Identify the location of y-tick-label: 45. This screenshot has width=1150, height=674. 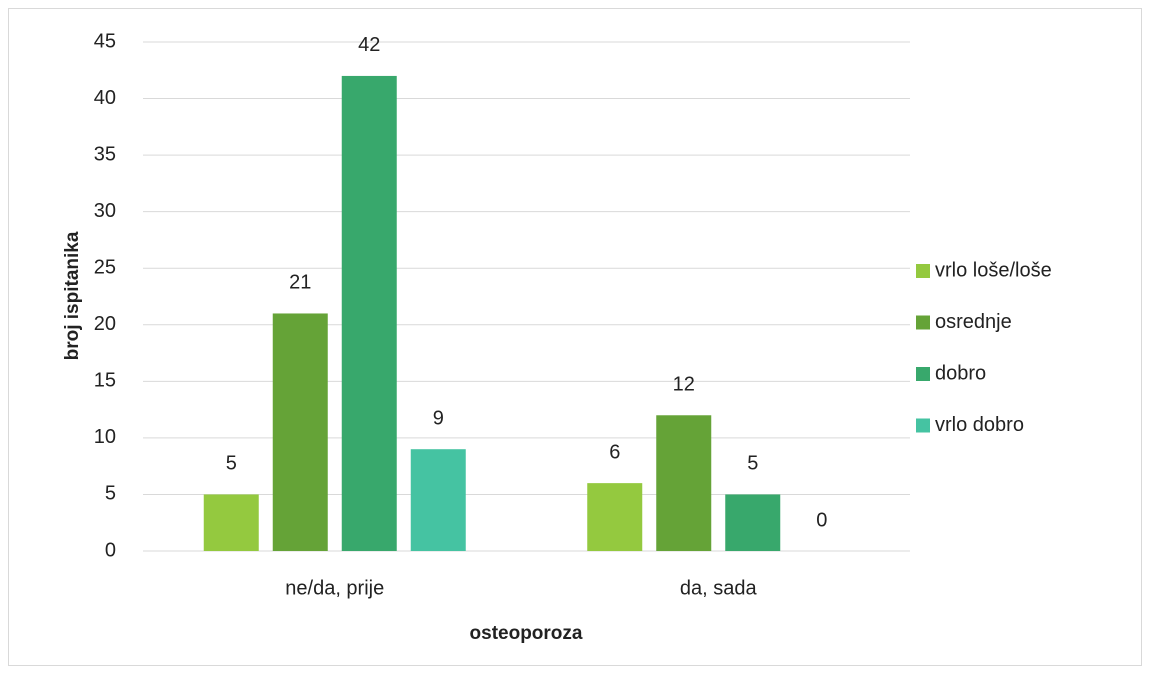
(105, 41).